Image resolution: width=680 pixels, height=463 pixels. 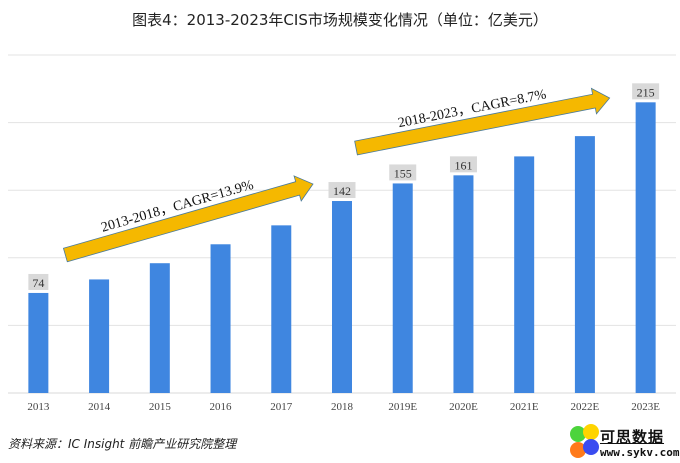 I want to click on cagr-arrow: 2018-2023，CAGR=8.7%, so click(x=482, y=121).